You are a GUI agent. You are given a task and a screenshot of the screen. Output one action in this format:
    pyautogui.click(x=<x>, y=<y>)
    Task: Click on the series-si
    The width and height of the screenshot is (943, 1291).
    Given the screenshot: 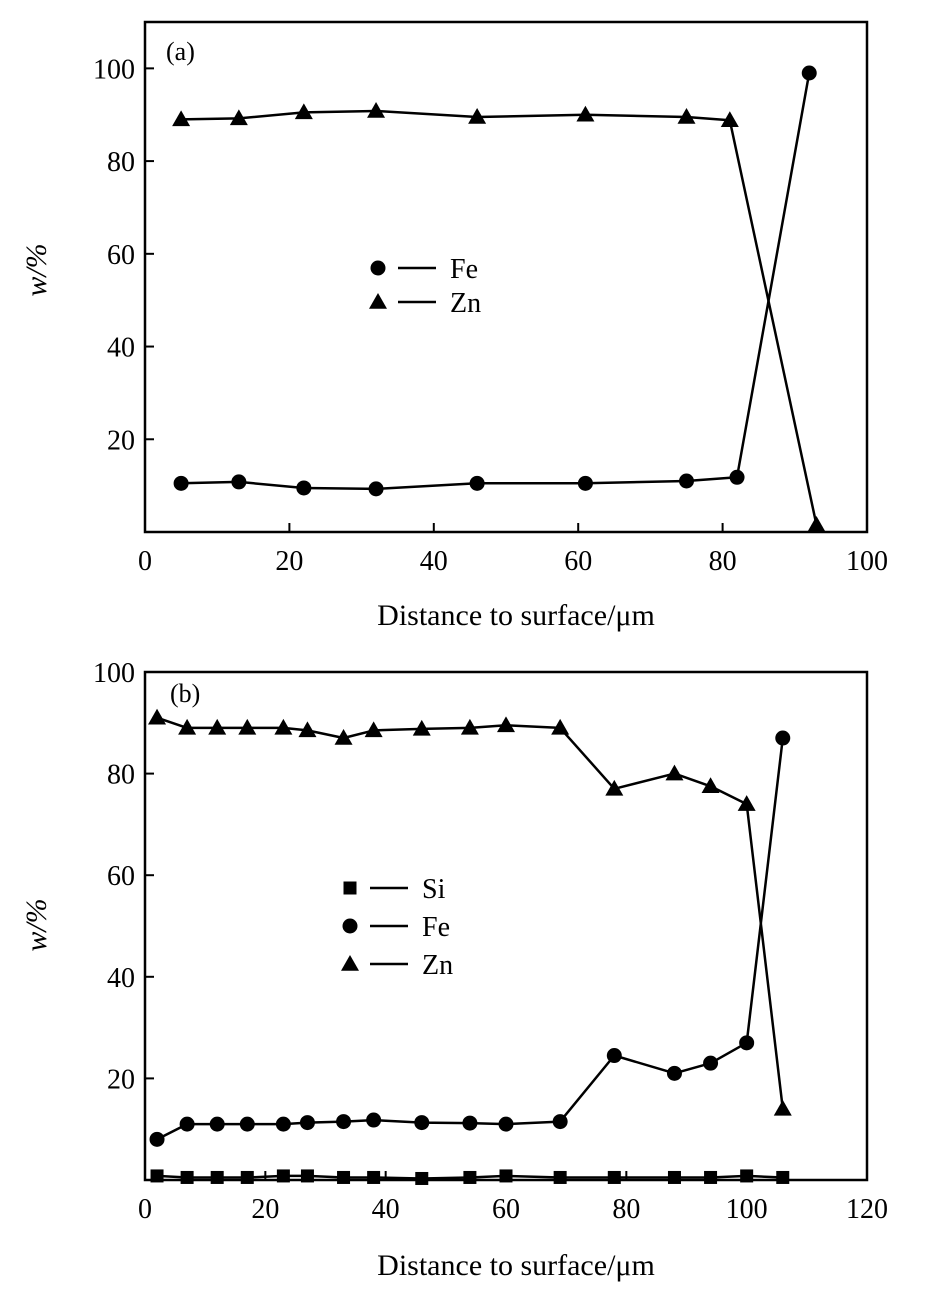 What is the action you would take?
    pyautogui.click(x=470, y=1177)
    